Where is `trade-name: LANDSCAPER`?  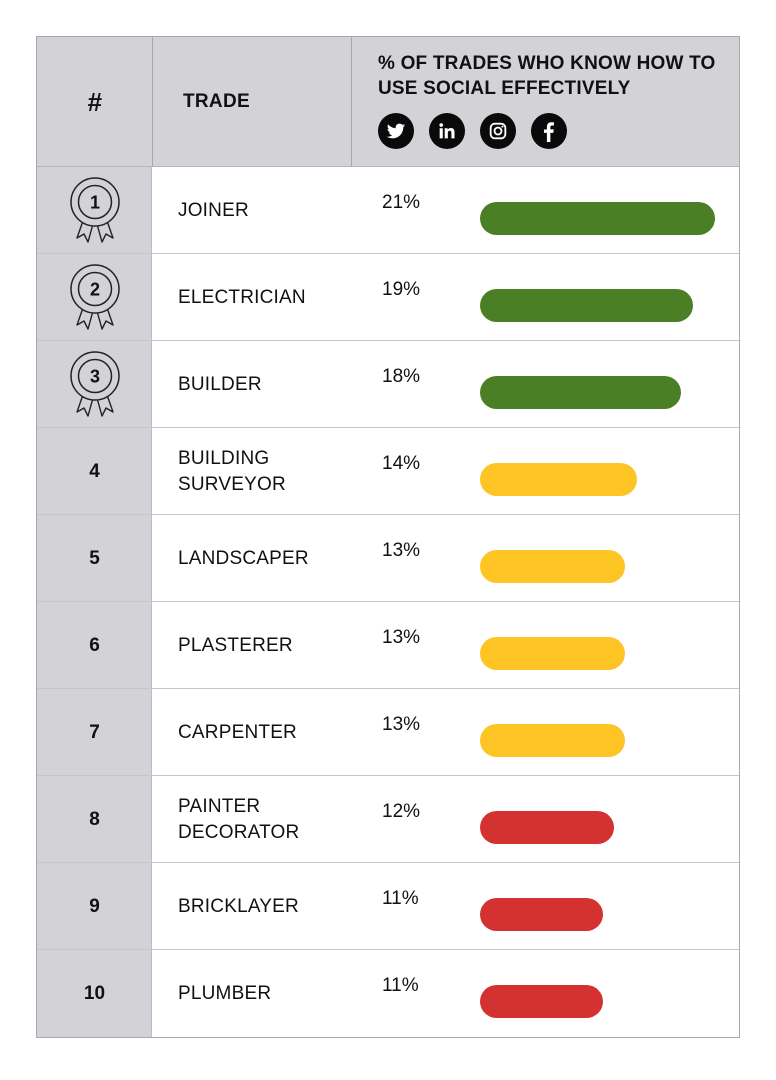 trade-name: LANDSCAPER is located at coordinates (243, 558).